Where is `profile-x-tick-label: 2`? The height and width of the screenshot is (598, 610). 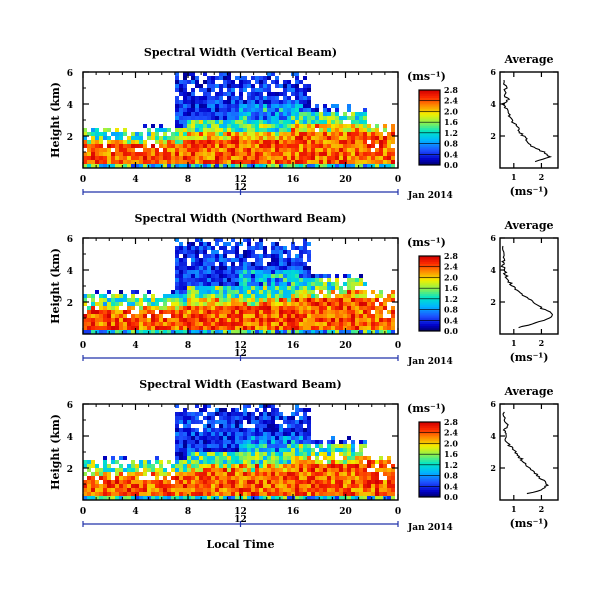 profile-x-tick-label: 2 is located at coordinates (542, 177).